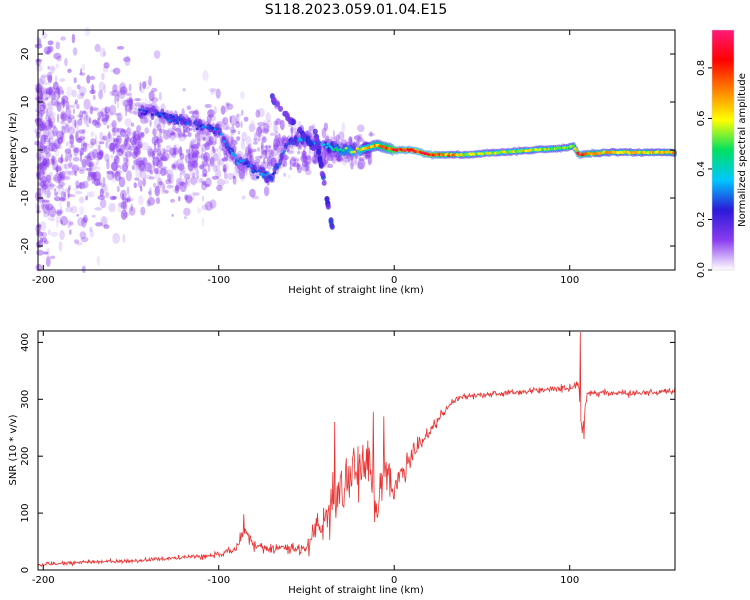 Image resolution: width=750 pixels, height=600 pixels. Describe the element at coordinates (25, 456) in the screenshot. I see `y-tick-label: 200` at that location.